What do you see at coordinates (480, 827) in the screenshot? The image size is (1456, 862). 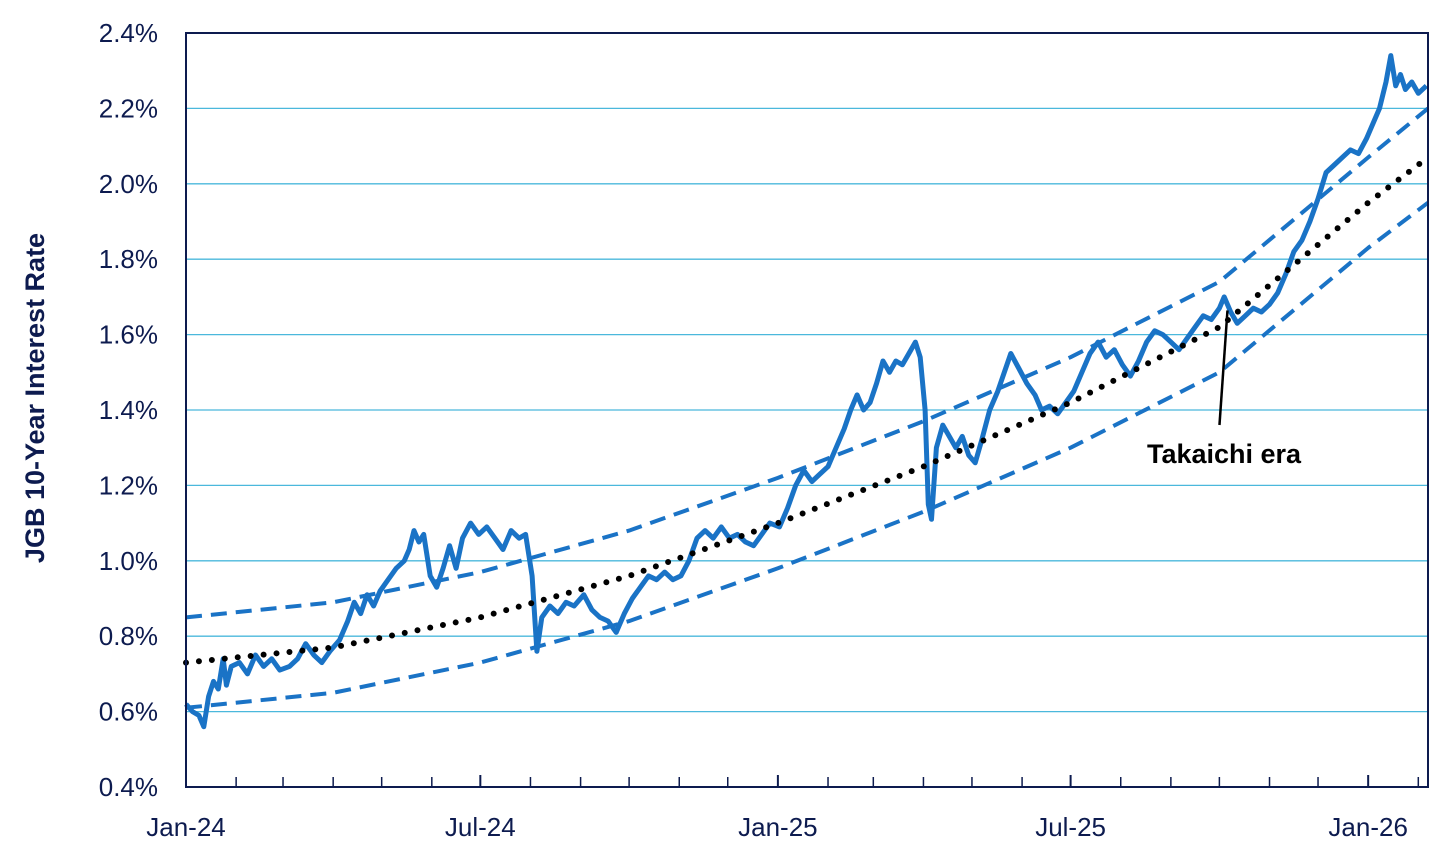 I see `x-tick-label: Jul-24` at bounding box center [480, 827].